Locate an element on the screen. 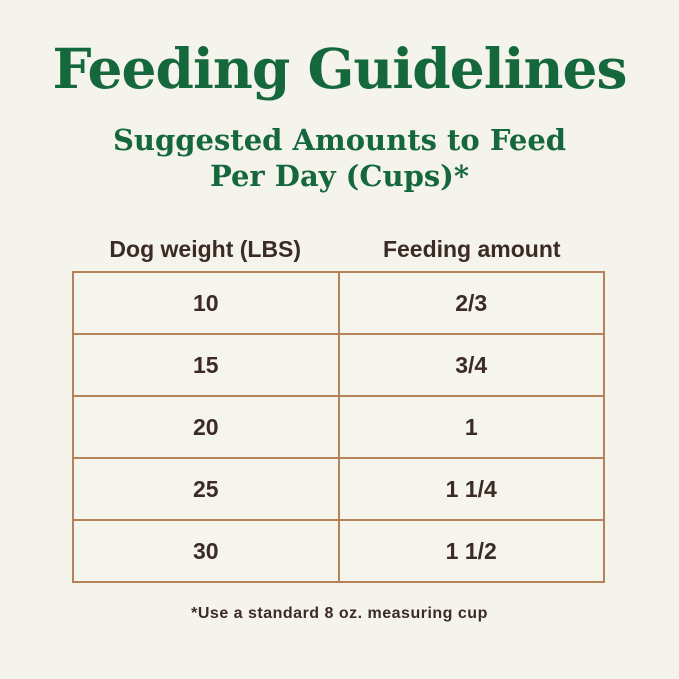 The height and width of the screenshot is (679, 679). column-header-feeding-amount: Feeding amount is located at coordinates (471, 249).